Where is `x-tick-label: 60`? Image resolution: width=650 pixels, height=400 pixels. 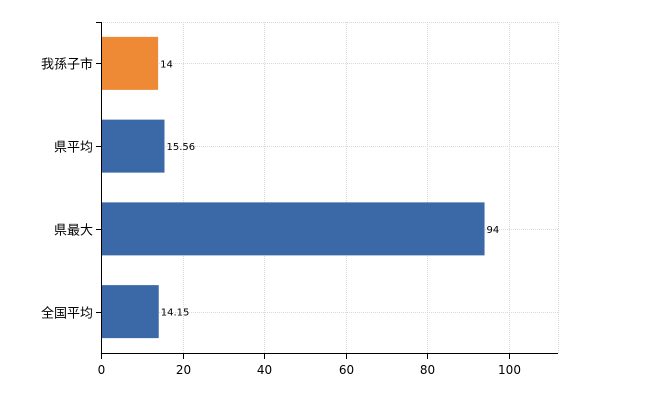
x-tick-label: 60 is located at coordinates (346, 370).